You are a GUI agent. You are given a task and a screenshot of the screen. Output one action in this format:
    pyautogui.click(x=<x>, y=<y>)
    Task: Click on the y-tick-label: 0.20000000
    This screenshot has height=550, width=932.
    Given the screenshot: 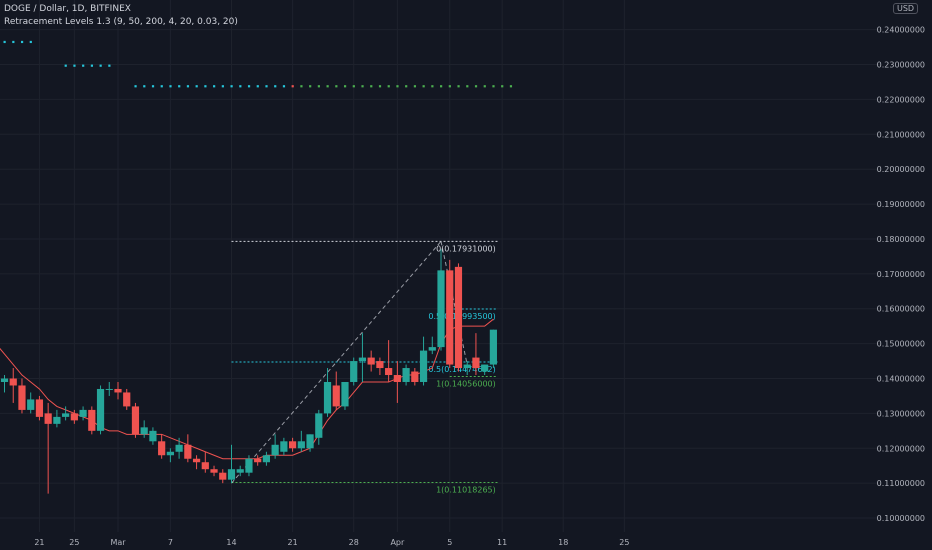 What is the action you would take?
    pyautogui.click(x=901, y=169)
    